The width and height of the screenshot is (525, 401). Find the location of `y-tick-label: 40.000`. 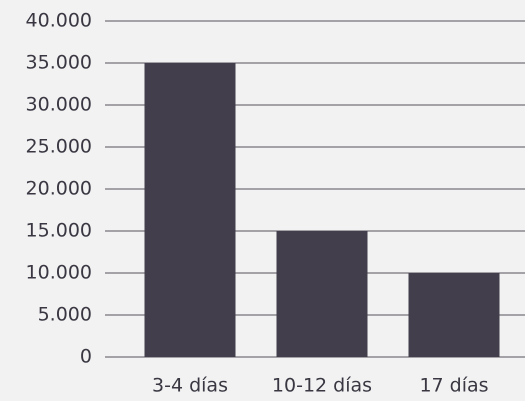

y-tick-label: 40.000 is located at coordinates (59, 21).